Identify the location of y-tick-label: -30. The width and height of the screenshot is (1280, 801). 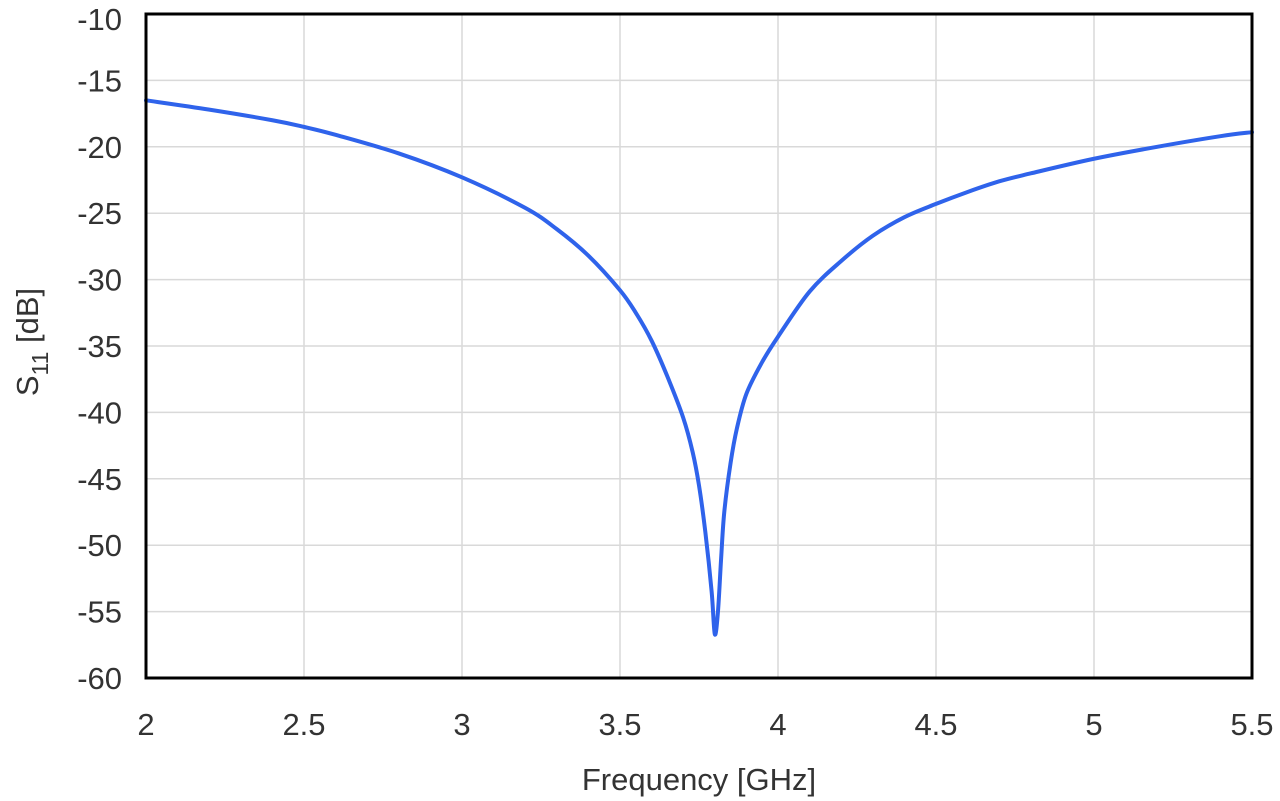
(99, 280).